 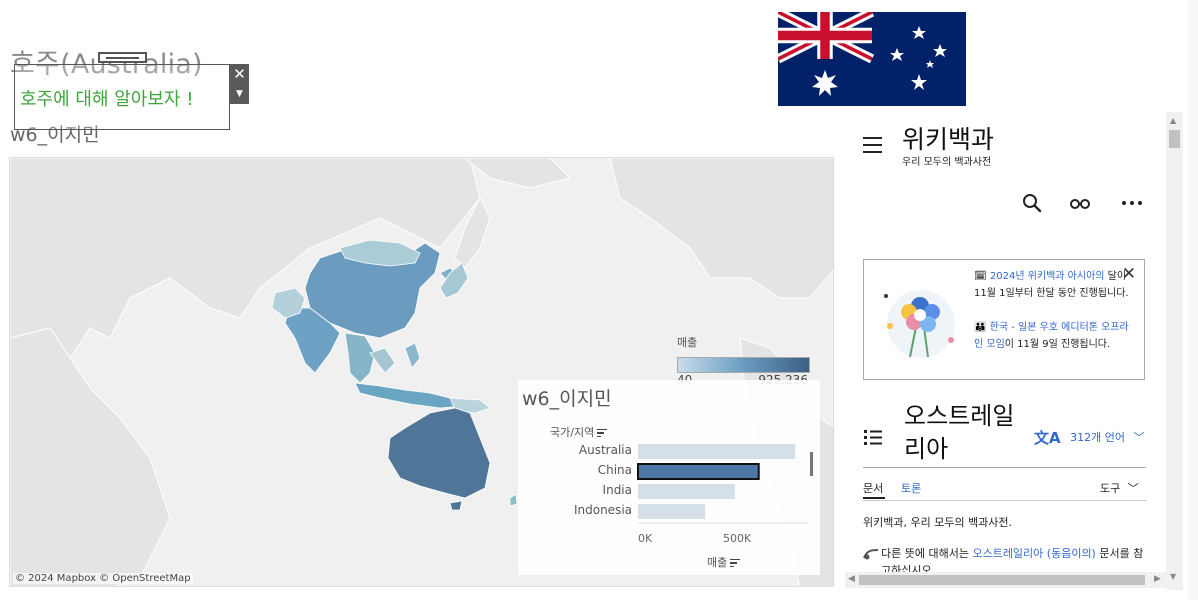 I want to click on category-label: China, so click(x=615, y=470).